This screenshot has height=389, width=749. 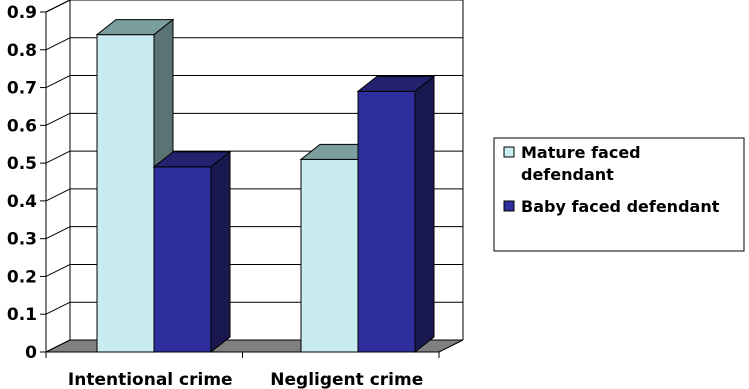 I want to click on legend-box, so click(x=619, y=194).